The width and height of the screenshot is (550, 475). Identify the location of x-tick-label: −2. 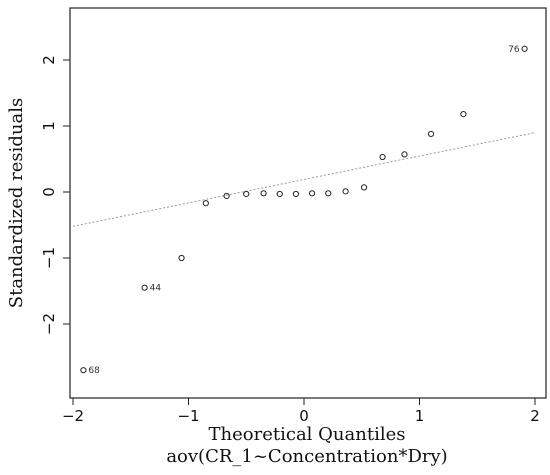
(73, 416).